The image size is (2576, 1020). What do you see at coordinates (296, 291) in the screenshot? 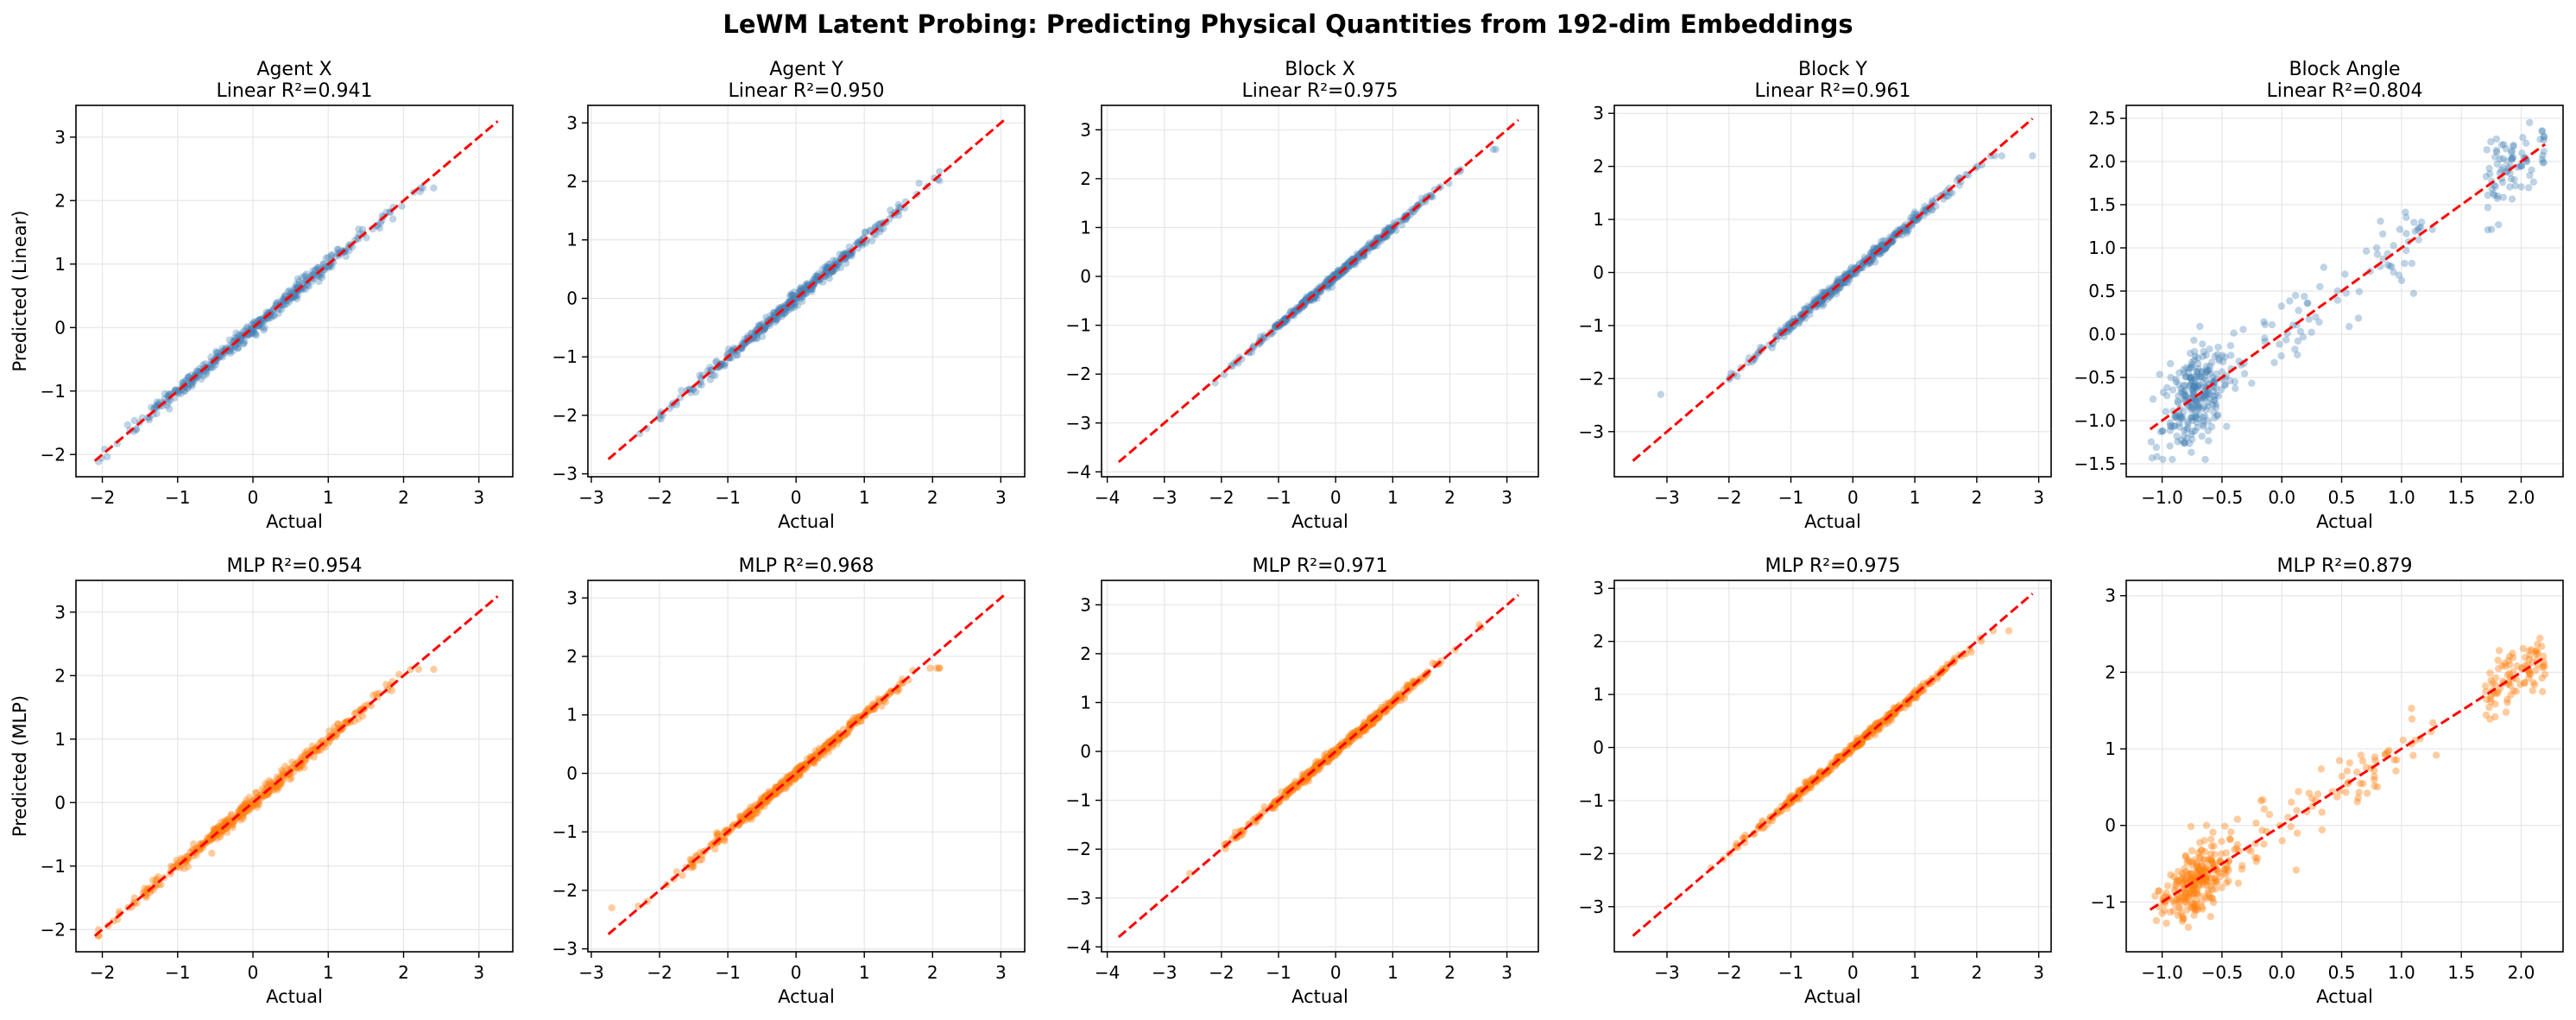
I see `identity-line` at bounding box center [296, 291].